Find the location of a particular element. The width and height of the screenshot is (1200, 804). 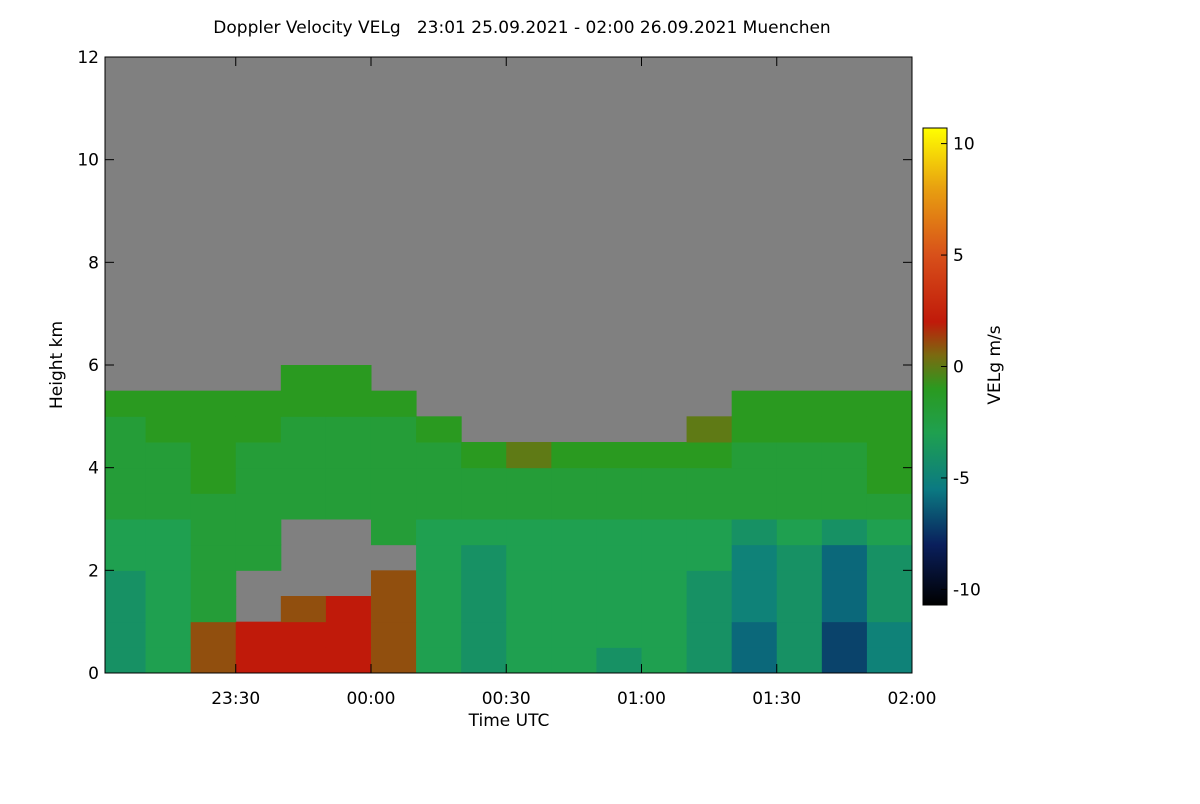

y-tick-label: 10 is located at coordinates (88, 161).